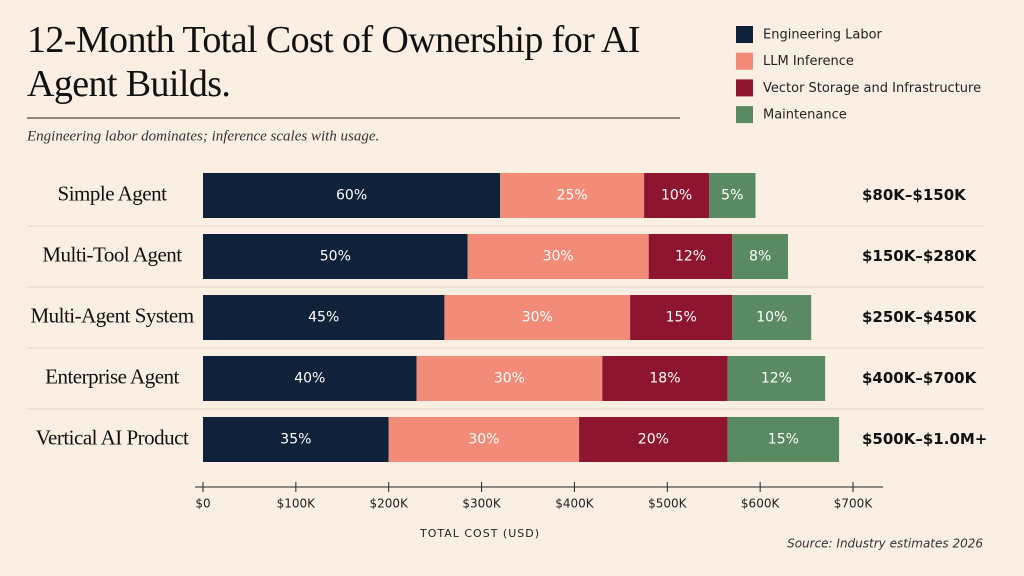 This screenshot has height=576, width=1024. I want to click on source: Source: Industry estimates 2026, so click(885, 544).